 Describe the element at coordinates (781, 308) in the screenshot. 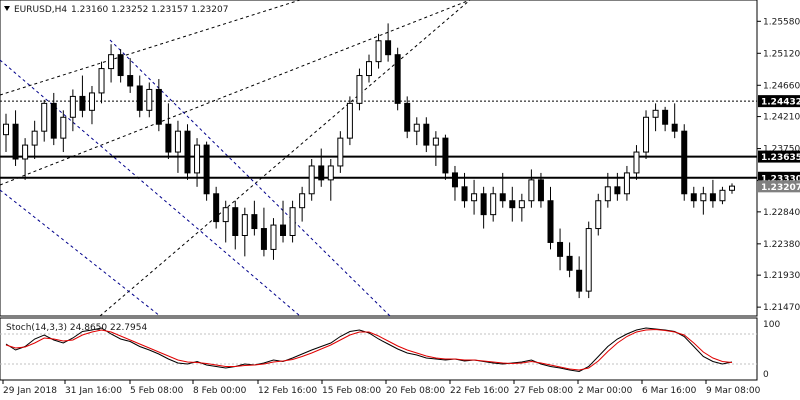

I see `price-tick-label: 1.21470` at that location.